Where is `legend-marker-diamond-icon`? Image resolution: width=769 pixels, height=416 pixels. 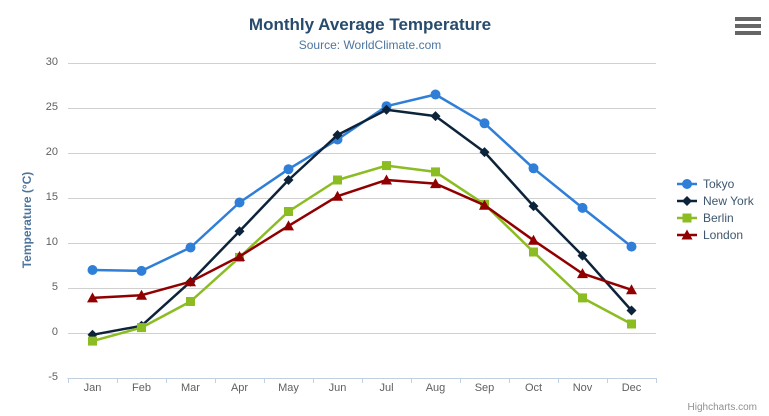
legend-marker-diamond-icon is located at coordinates (687, 201).